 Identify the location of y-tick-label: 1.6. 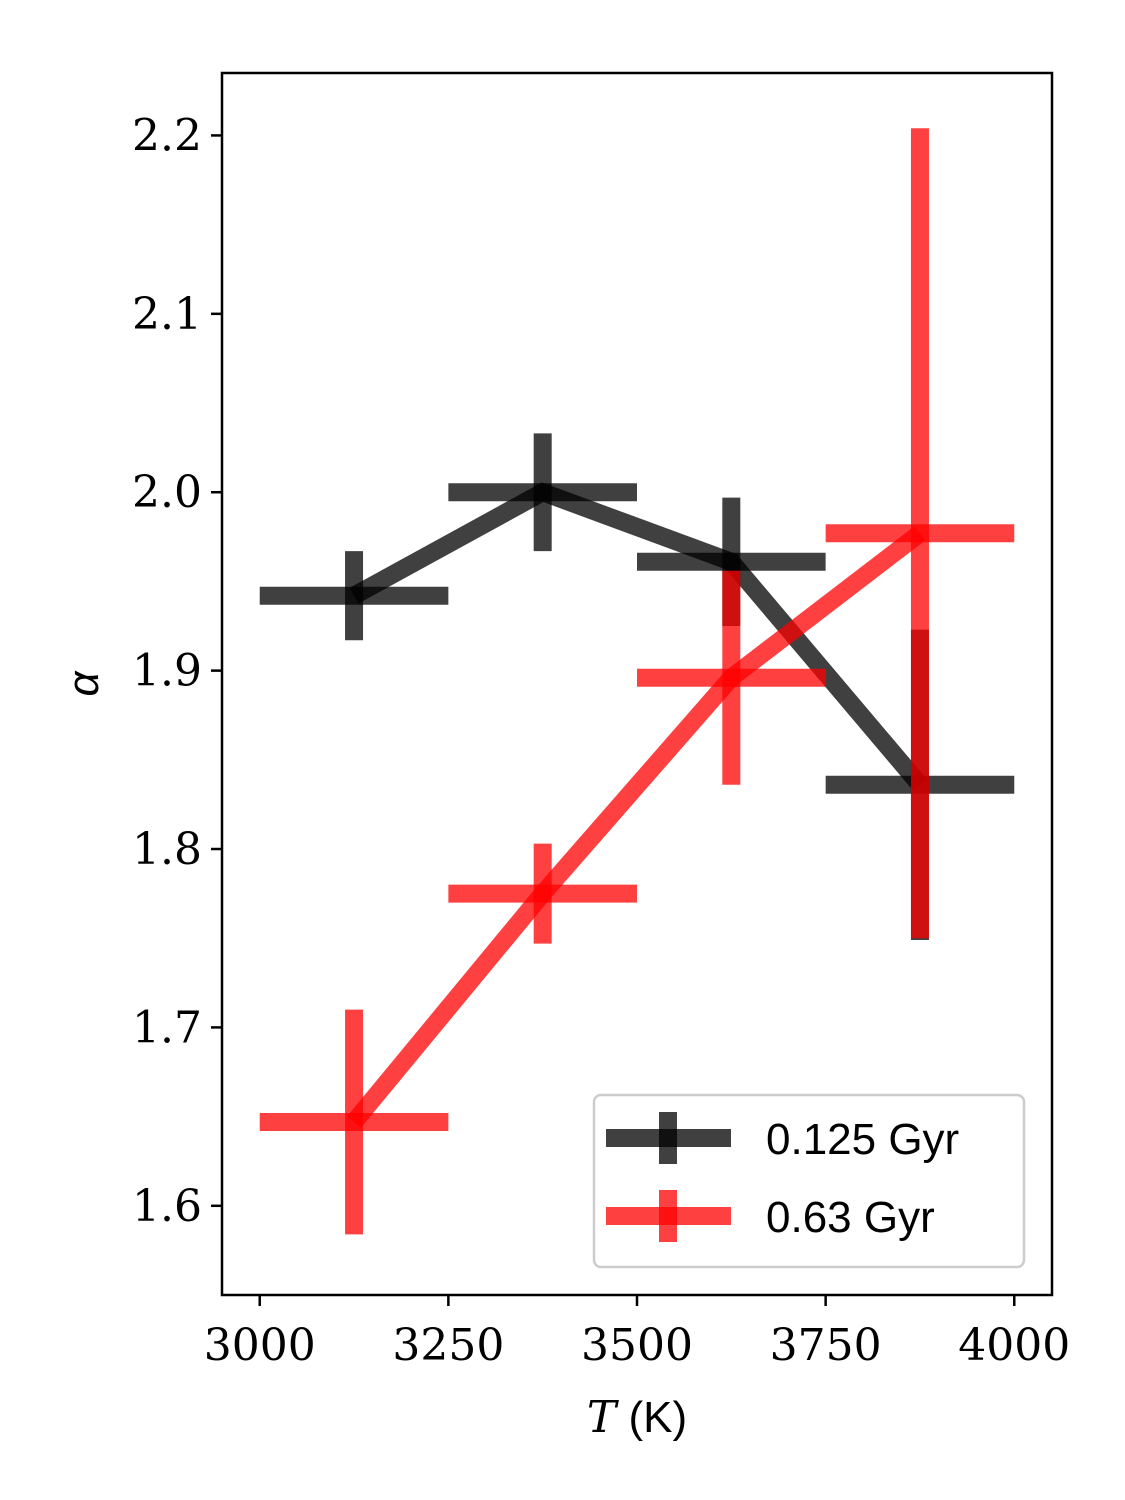
(167, 1206).